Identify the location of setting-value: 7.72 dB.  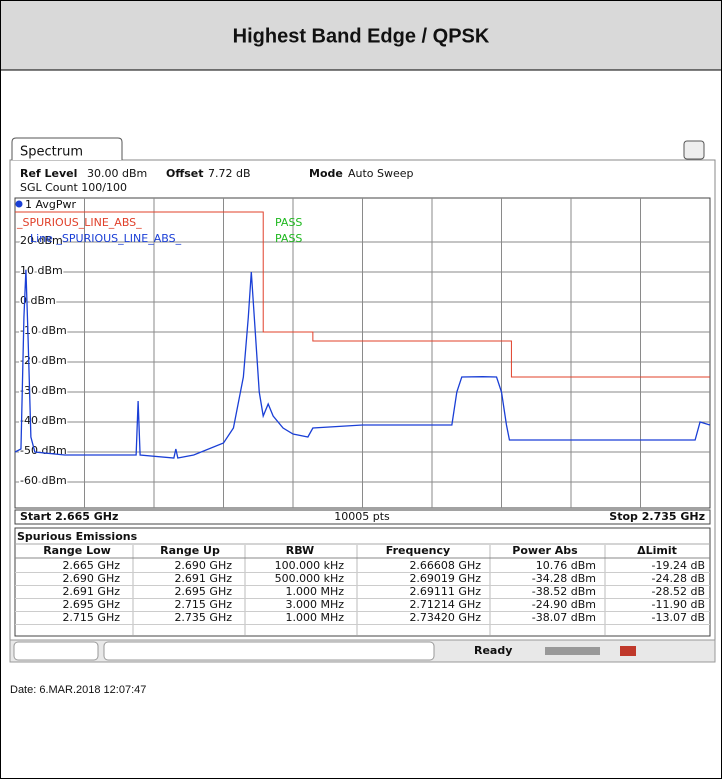
(229, 173).